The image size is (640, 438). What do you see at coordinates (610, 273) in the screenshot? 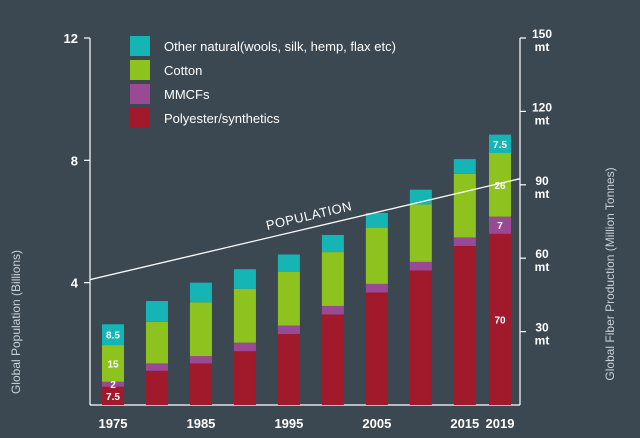
I see `right-axis-title: Global Fiber Production (Million Tonnes)` at bounding box center [610, 273].